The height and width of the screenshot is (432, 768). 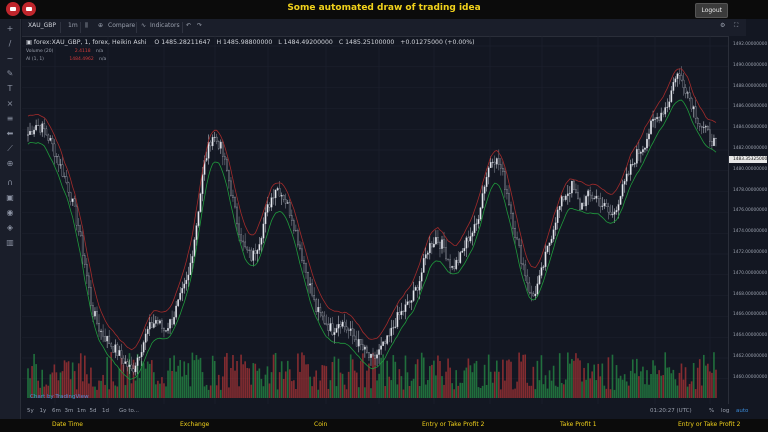 I want to click on range-button-3m: 3m, so click(x=69, y=411).